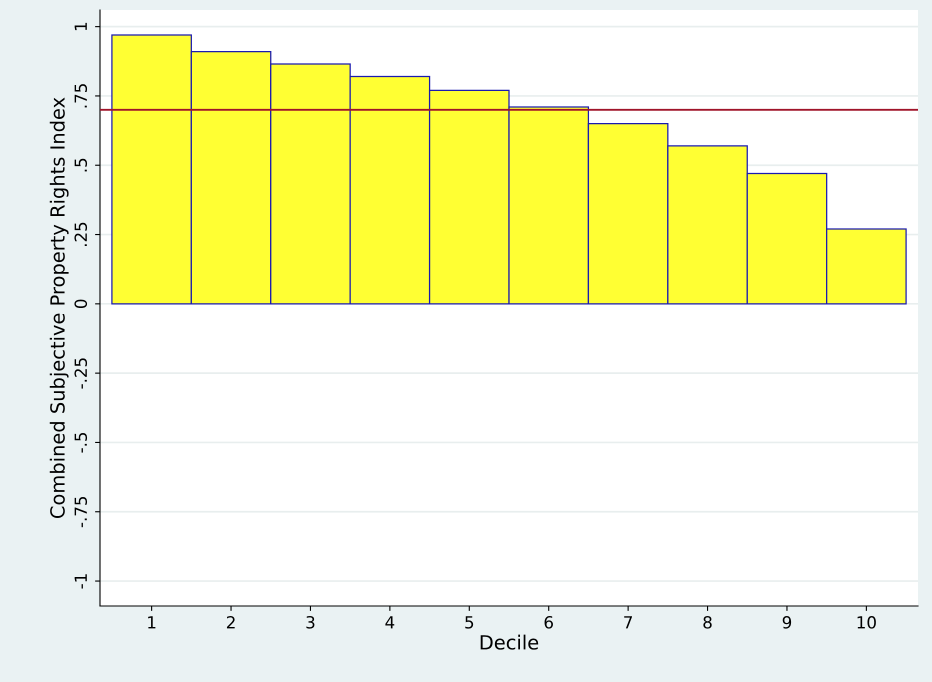  Describe the element at coordinates (867, 622) in the screenshot. I see `x-tick-label: 10` at that location.